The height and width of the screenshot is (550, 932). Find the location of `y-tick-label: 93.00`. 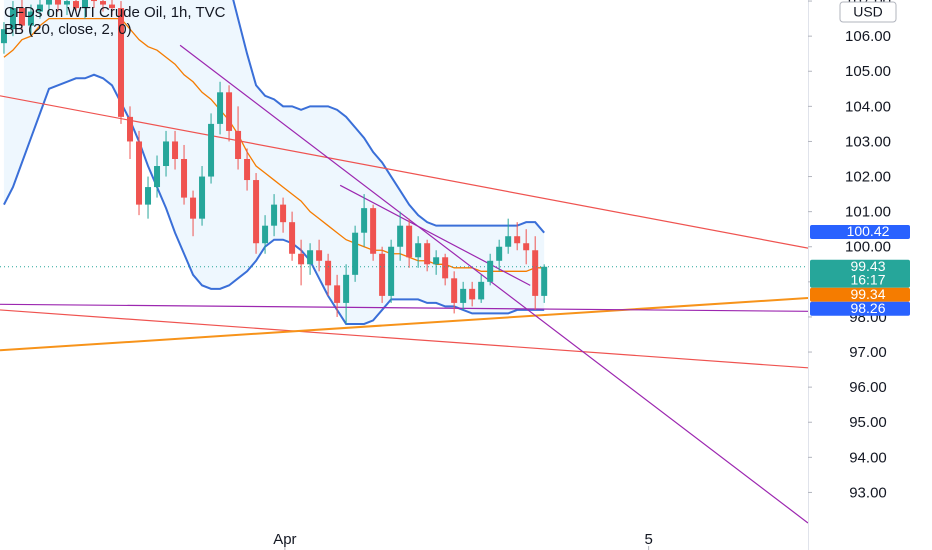

y-tick-label: 93.00 is located at coordinates (868, 492).